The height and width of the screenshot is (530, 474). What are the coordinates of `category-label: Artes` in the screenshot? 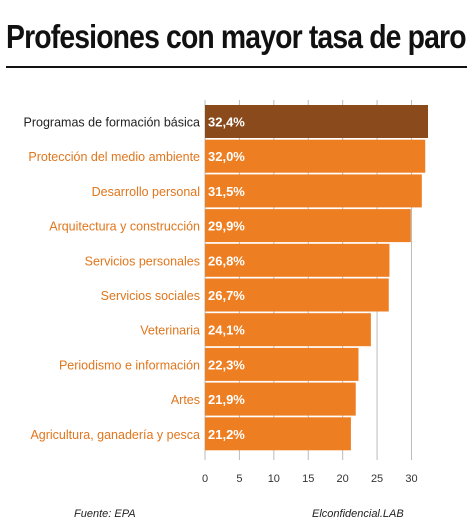 It's located at (185, 400).